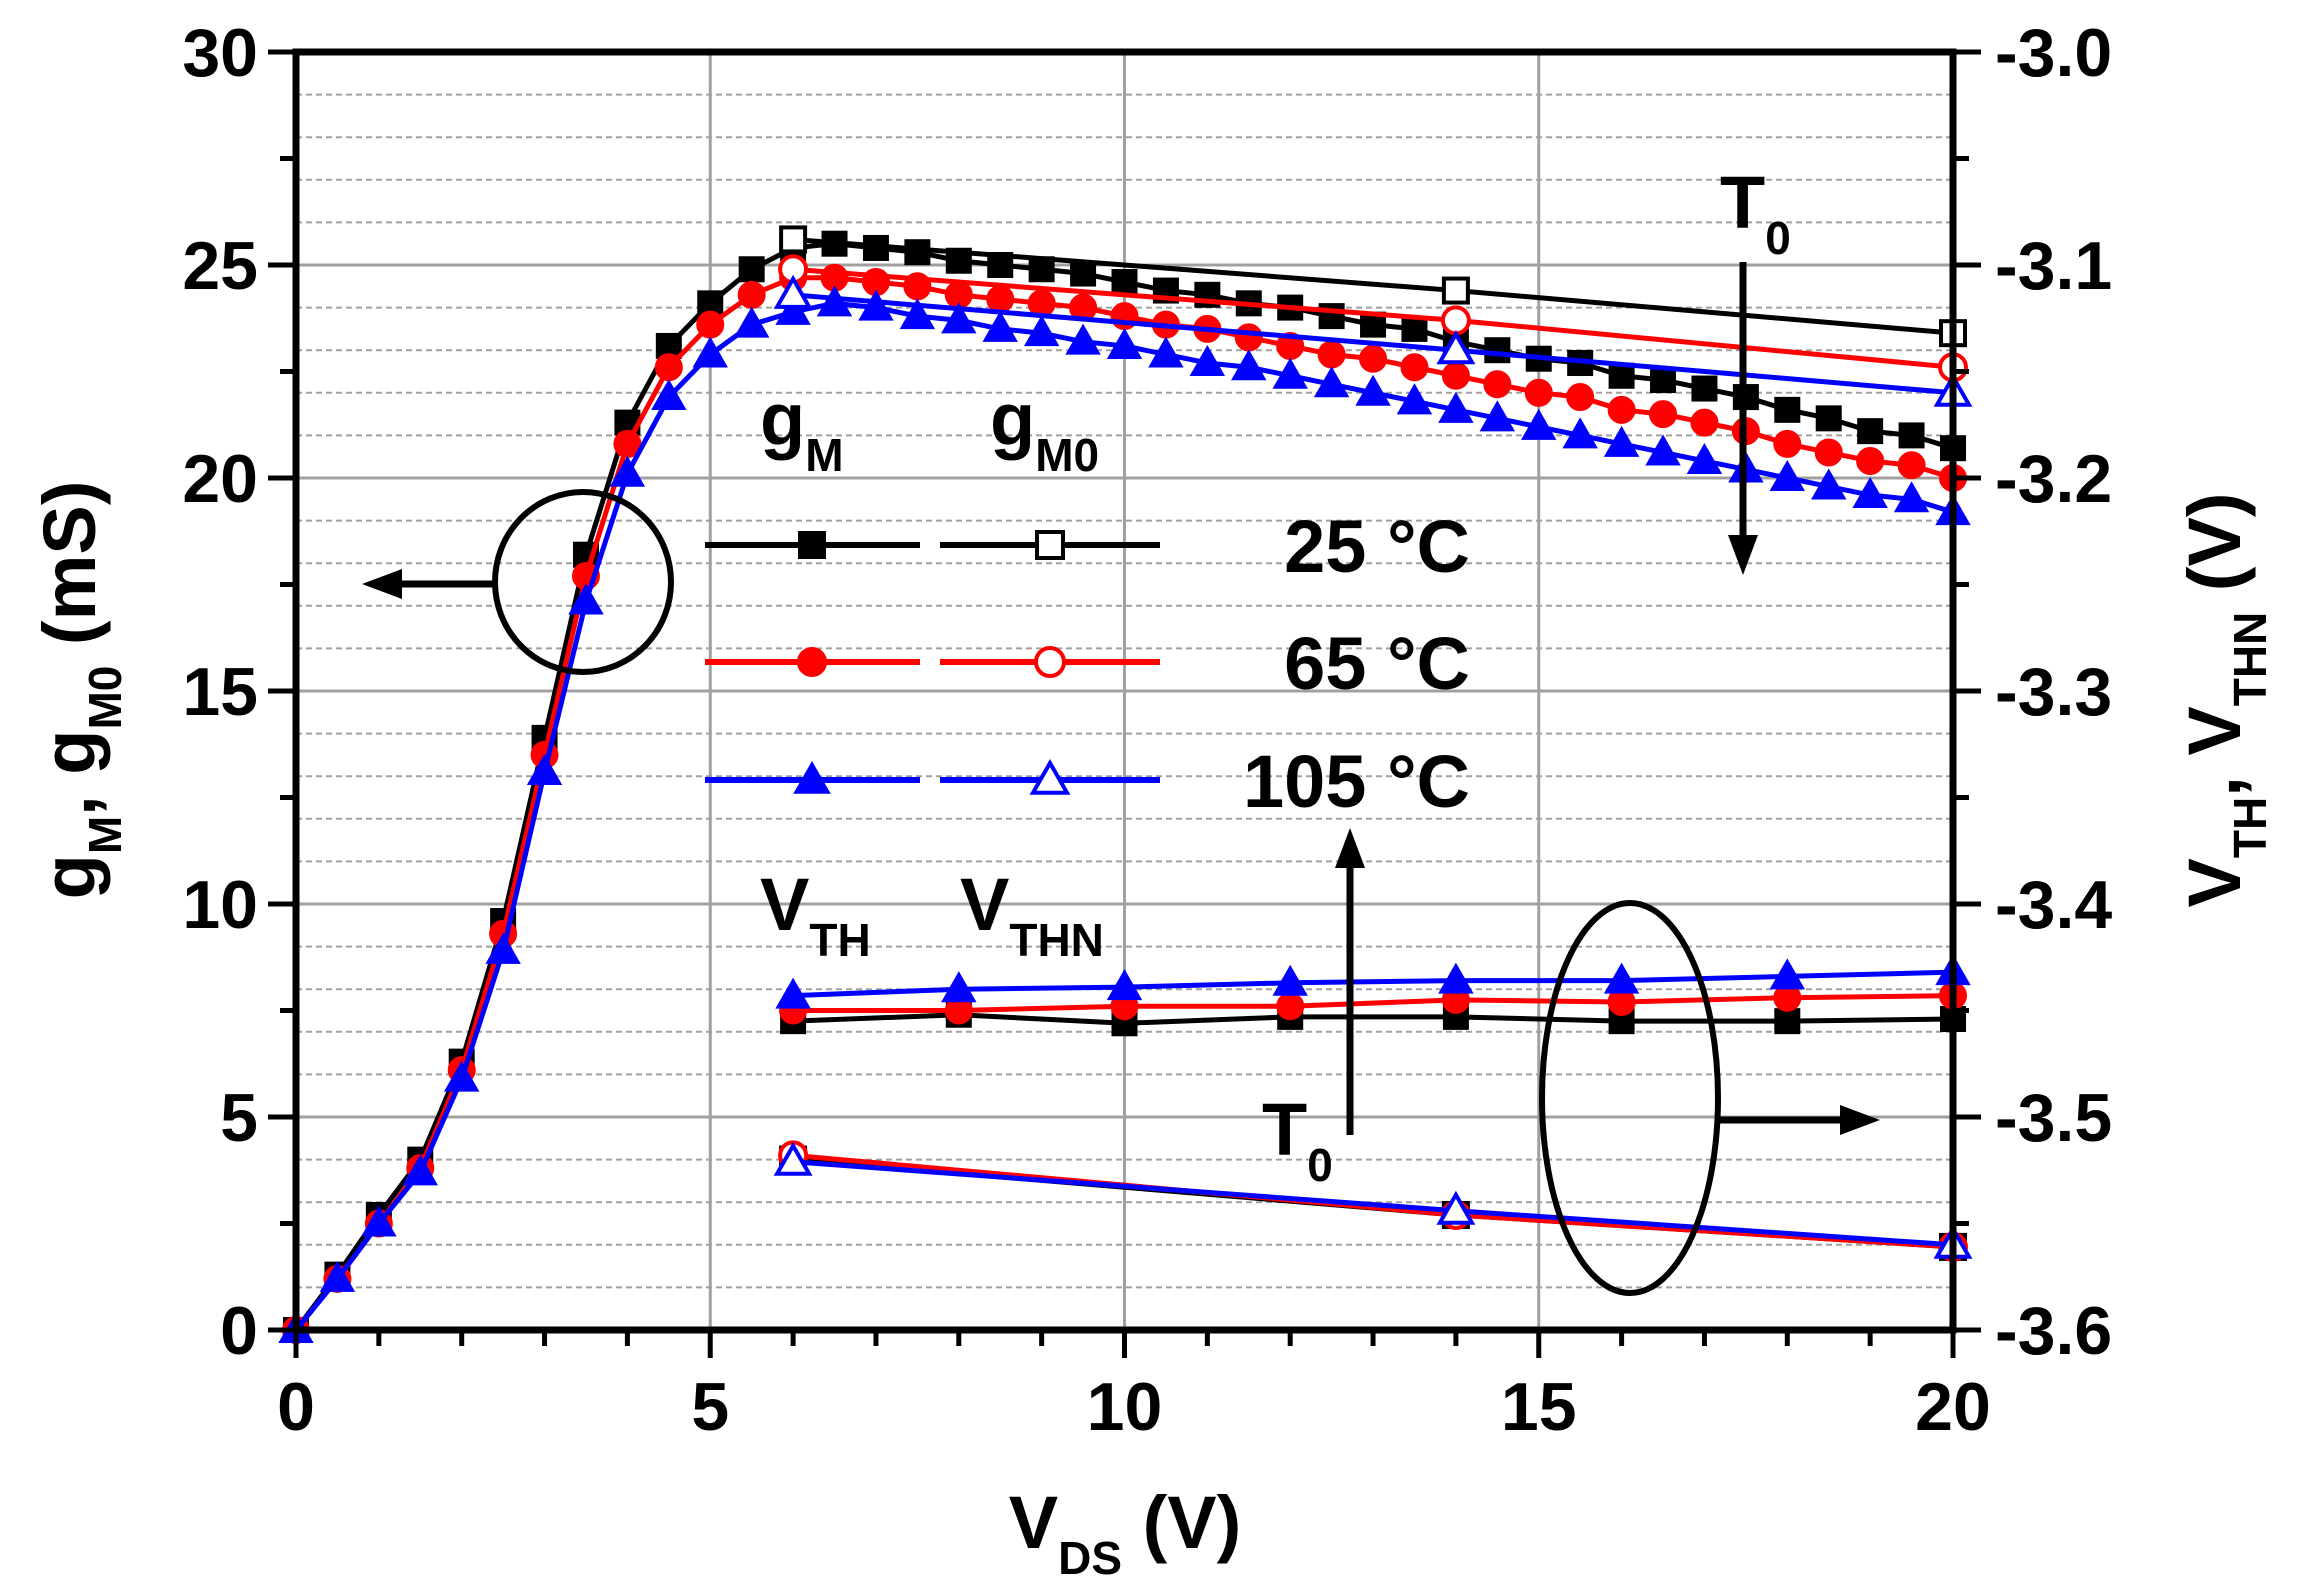 The width and height of the screenshot is (2298, 1595). What do you see at coordinates (1087, 663) in the screenshot?
I see `legend-entry: 65 °C` at bounding box center [1087, 663].